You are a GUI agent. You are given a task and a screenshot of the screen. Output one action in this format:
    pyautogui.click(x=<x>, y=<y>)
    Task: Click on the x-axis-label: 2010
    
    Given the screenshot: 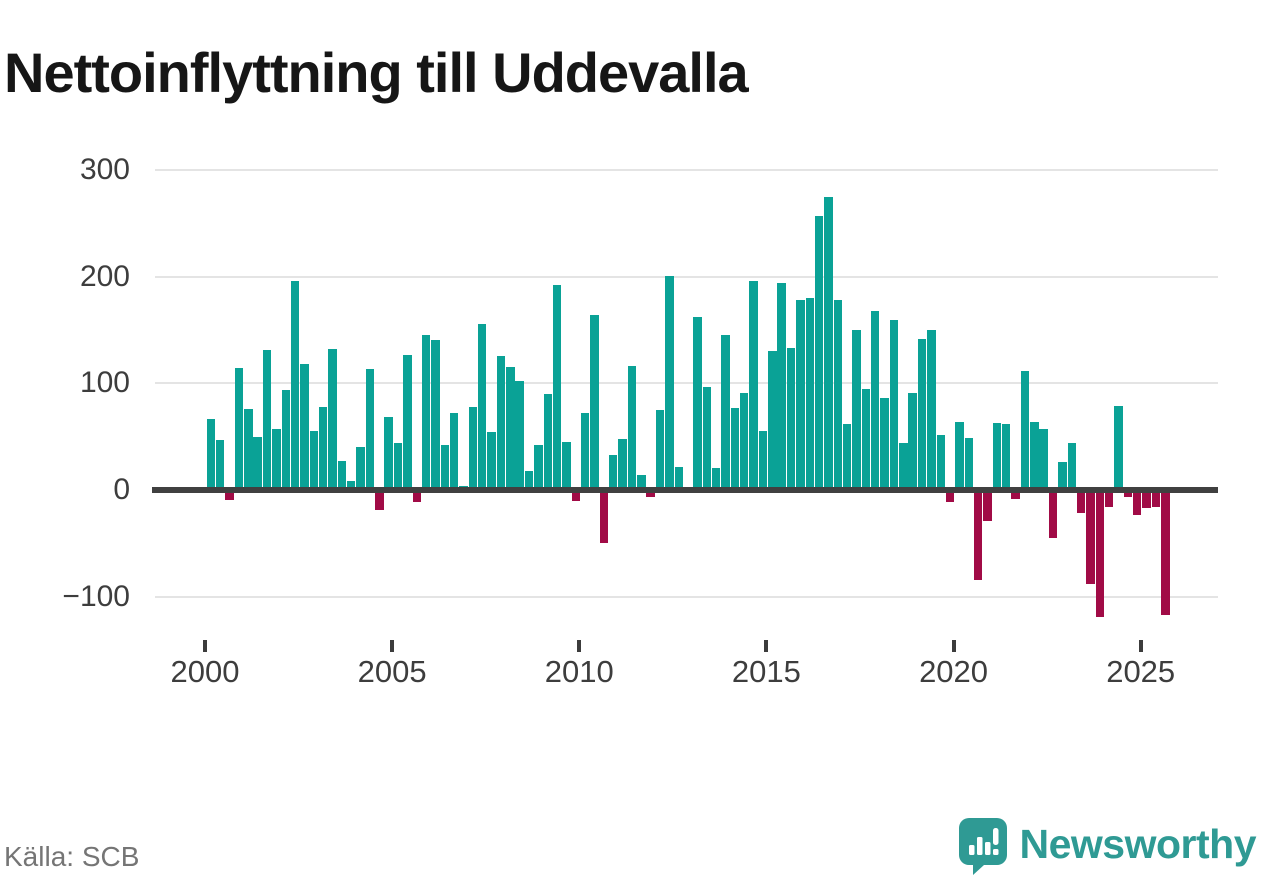 What is the action you would take?
    pyautogui.click(x=579, y=671)
    